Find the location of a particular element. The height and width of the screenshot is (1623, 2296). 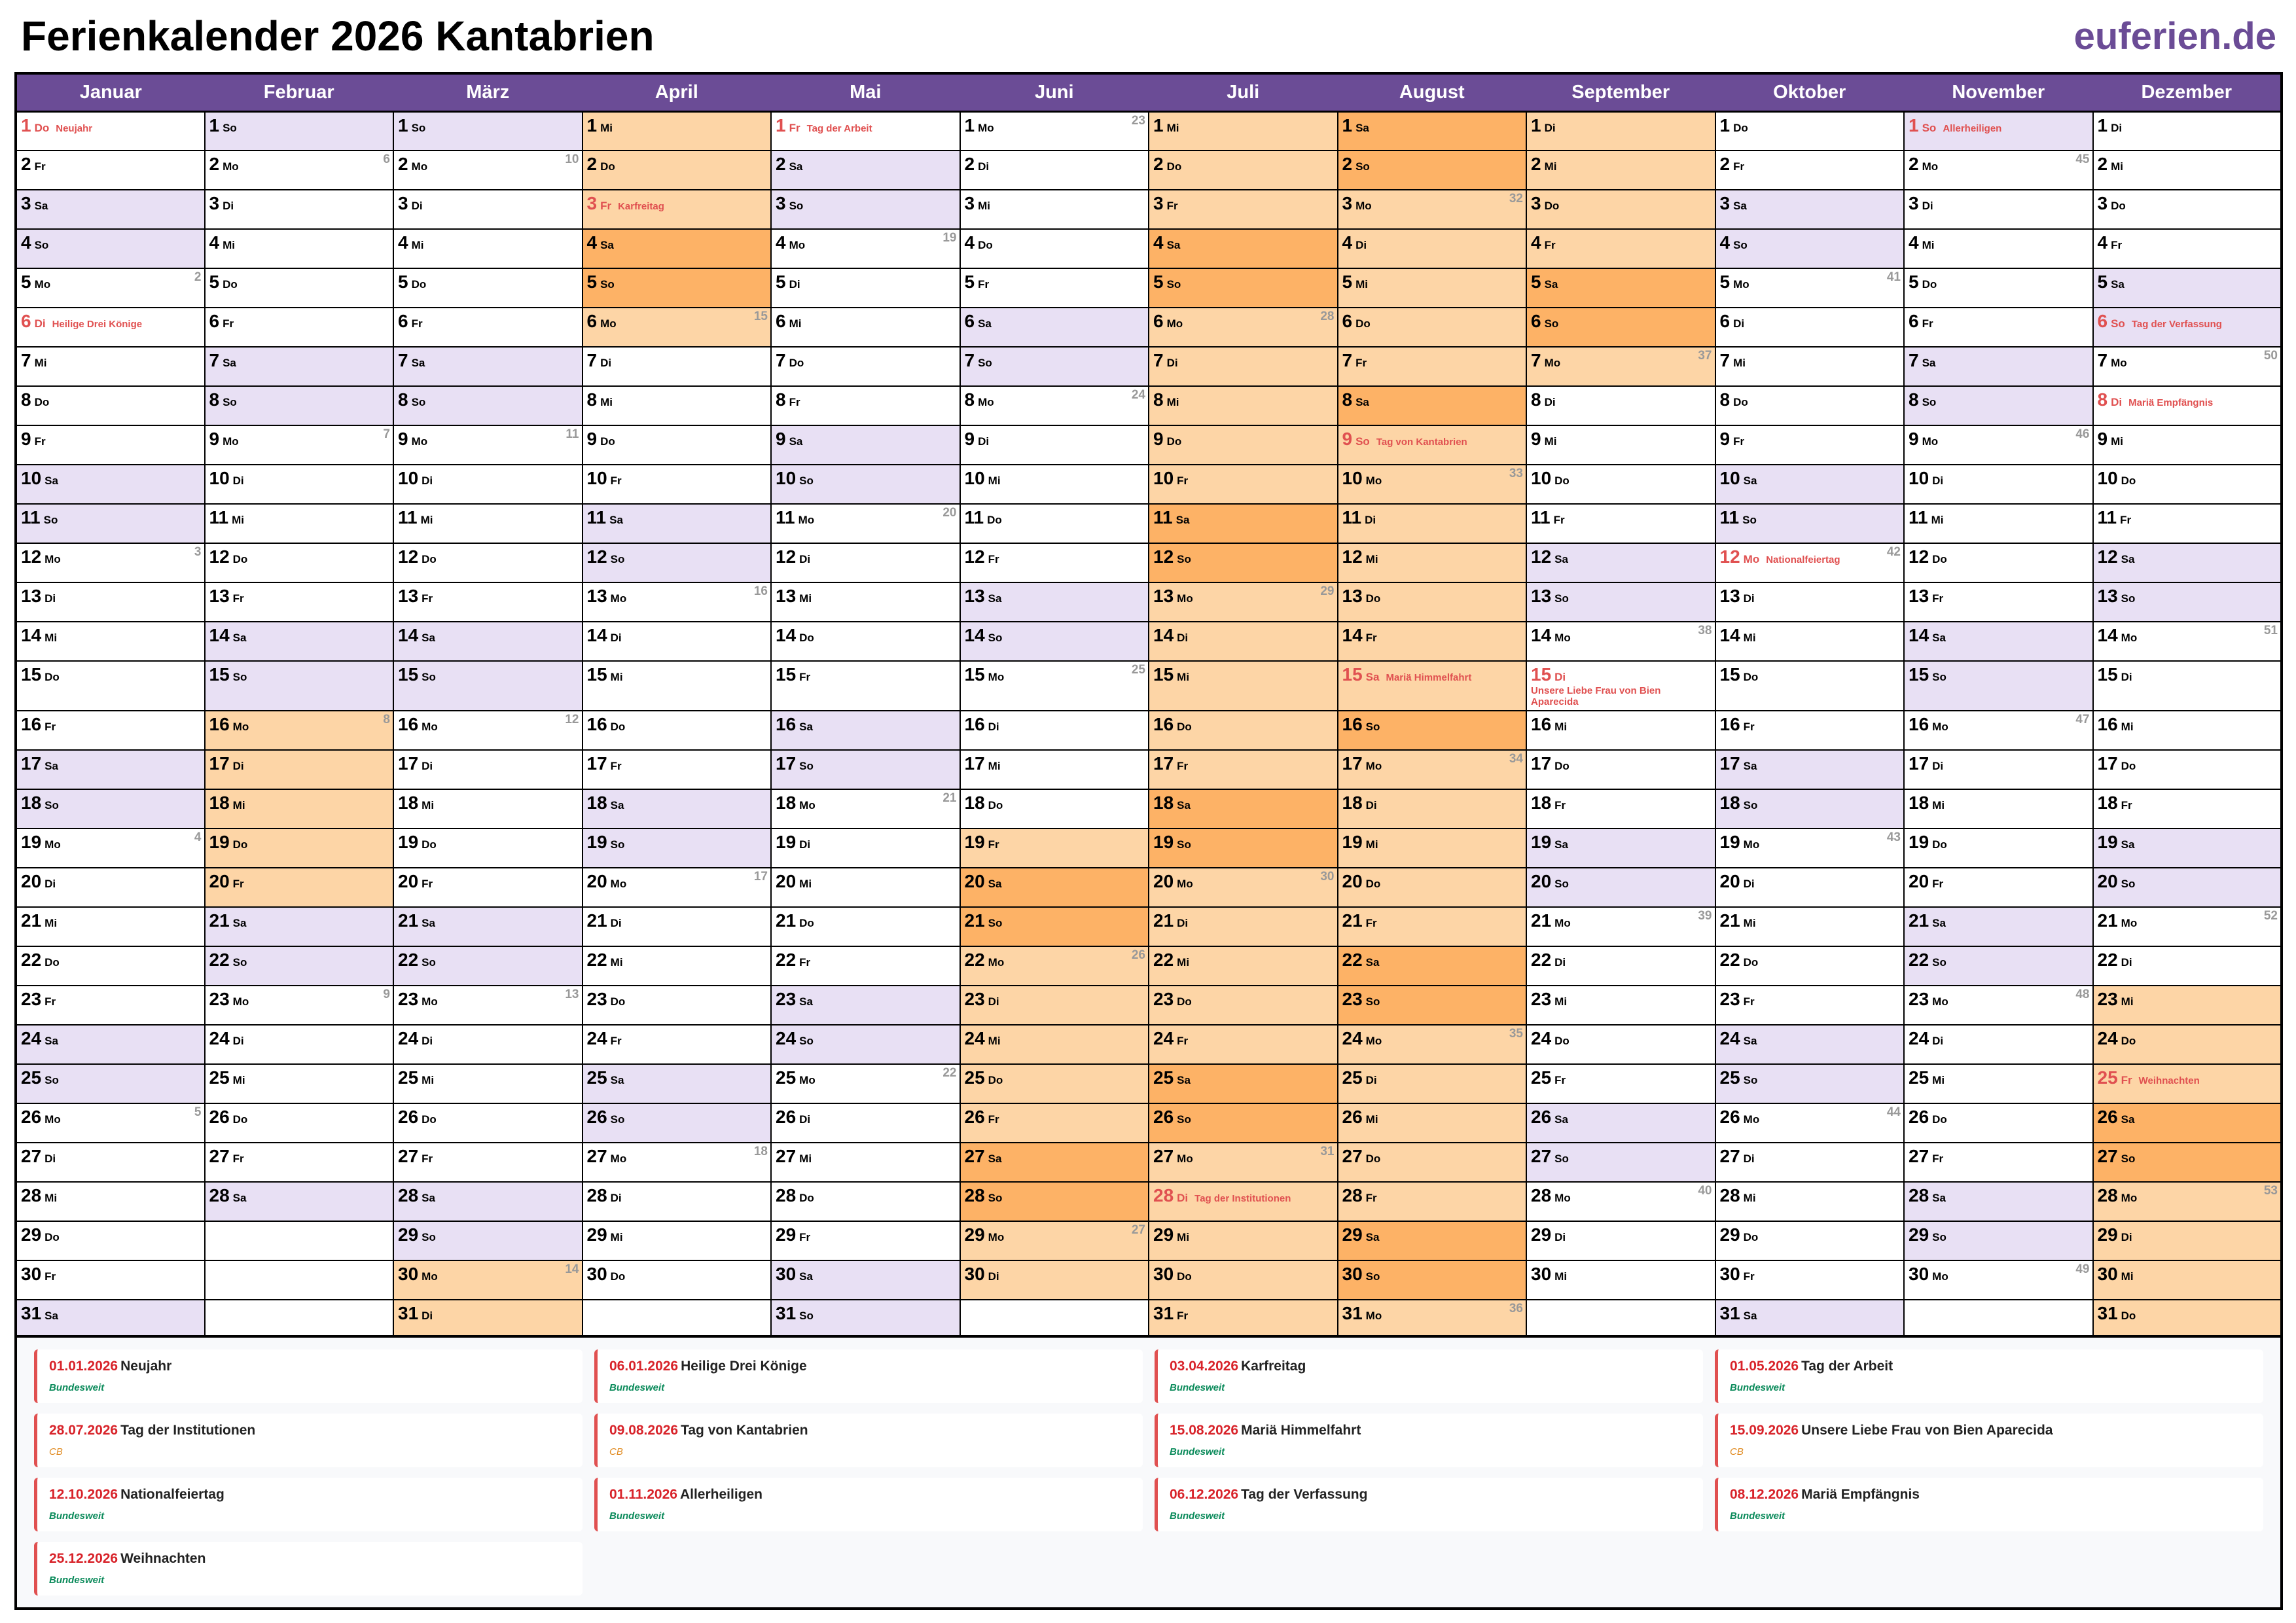

day-cell: 19 Mo 4 is located at coordinates (110, 848).